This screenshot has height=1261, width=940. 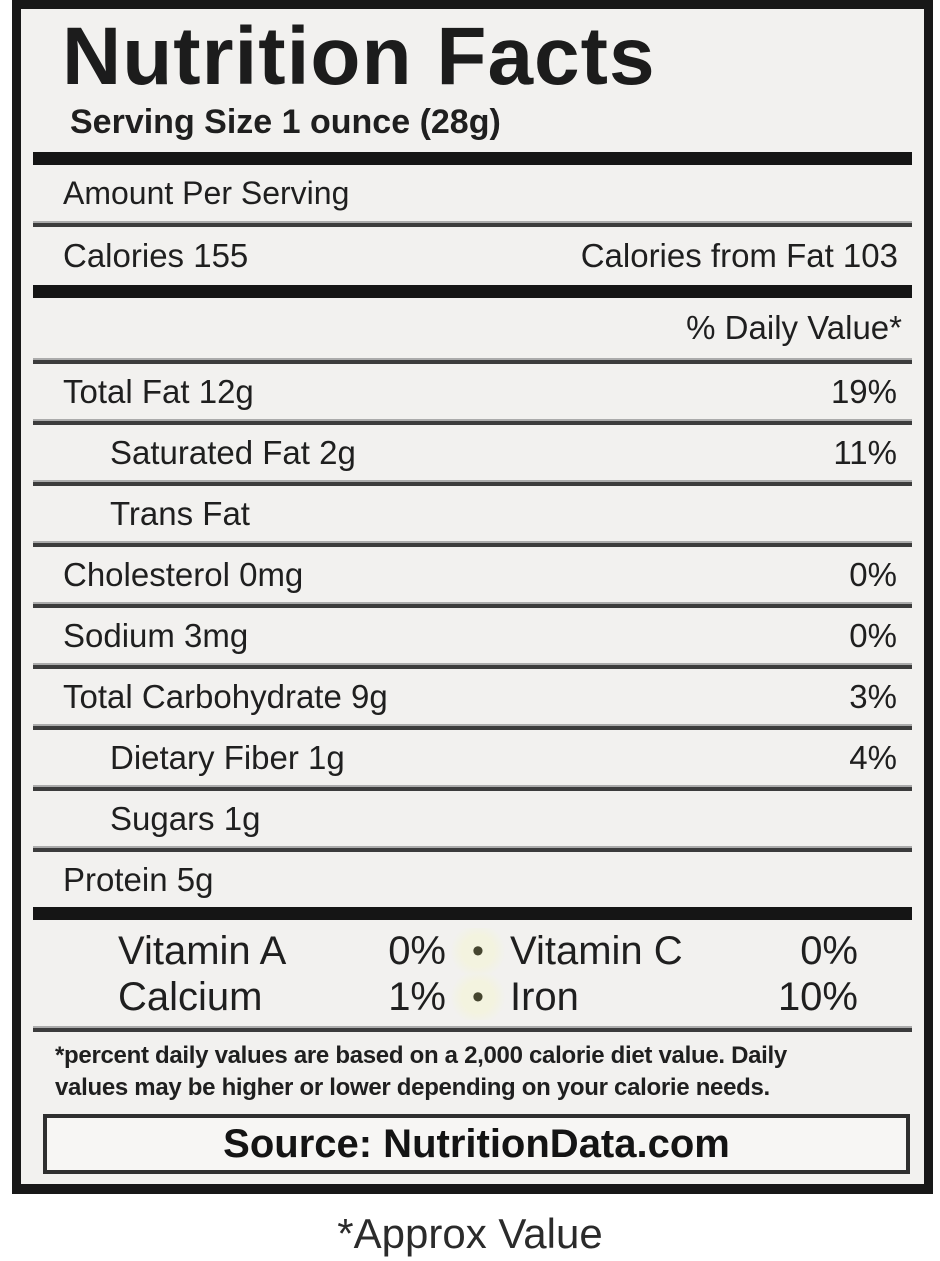 What do you see at coordinates (472, 757) in the screenshot?
I see `nutrient-row: Dietary Fiber 1g 4%` at bounding box center [472, 757].